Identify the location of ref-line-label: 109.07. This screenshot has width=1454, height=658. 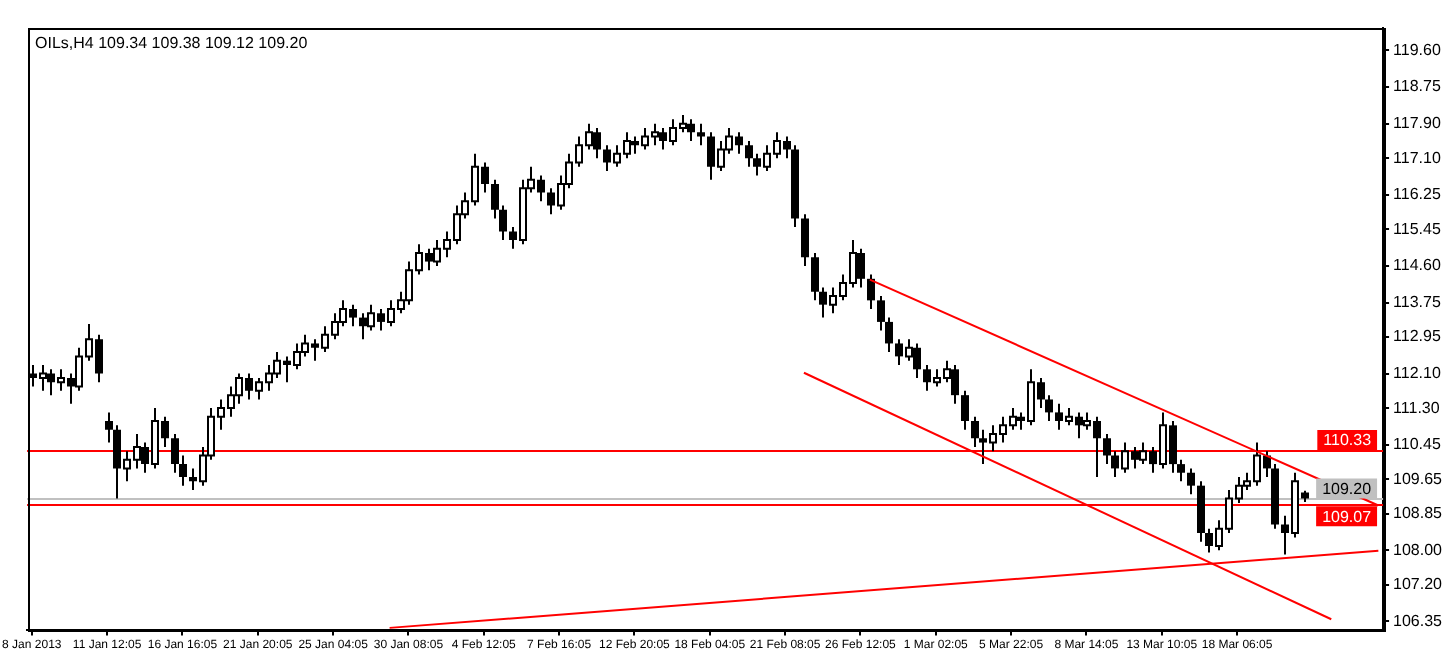
(1347, 516).